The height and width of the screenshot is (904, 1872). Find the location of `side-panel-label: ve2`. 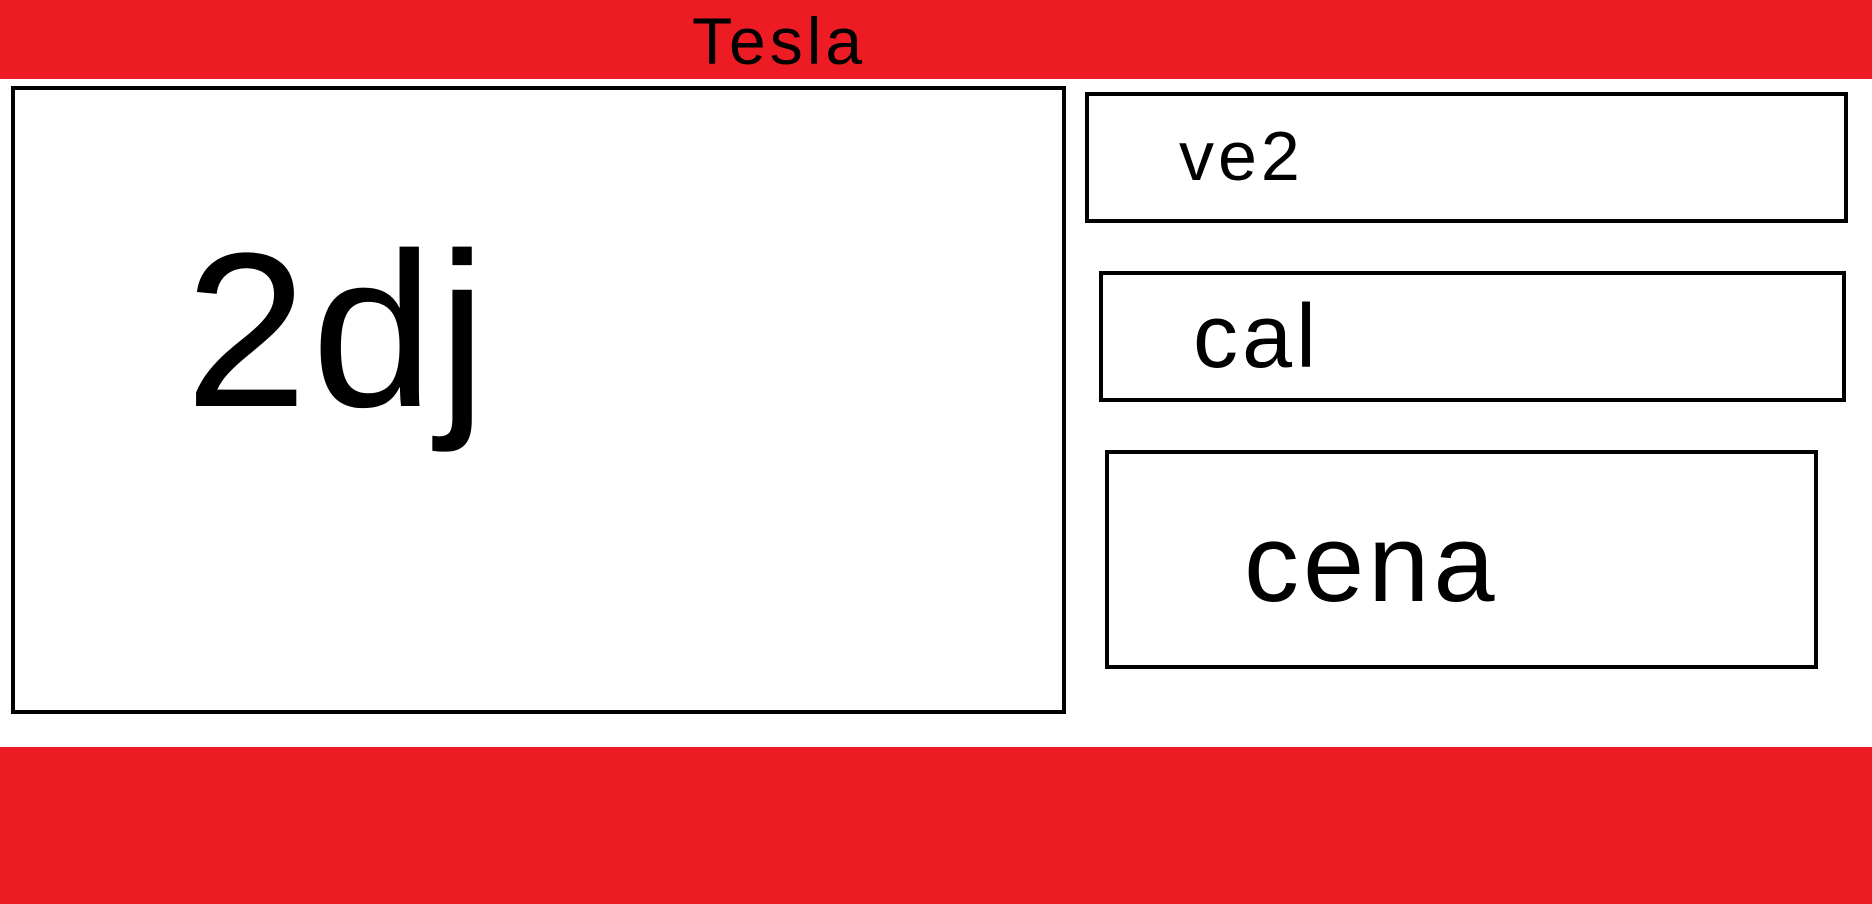

side-panel-label: ve2 is located at coordinates (1241, 156).